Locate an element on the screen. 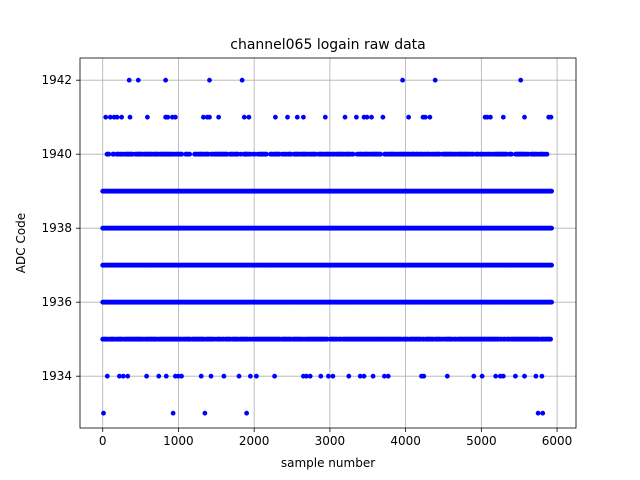 This screenshot has height=480, width=640. x-tick-label: 1000 is located at coordinates (178, 441).